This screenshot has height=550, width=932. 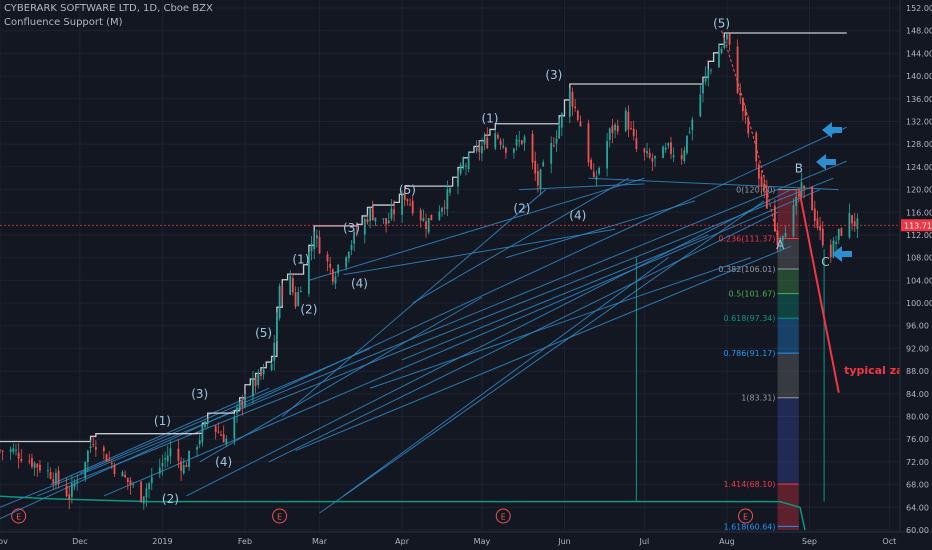 I want to click on indicator-name: Confluence Support (M), so click(x=63, y=22).